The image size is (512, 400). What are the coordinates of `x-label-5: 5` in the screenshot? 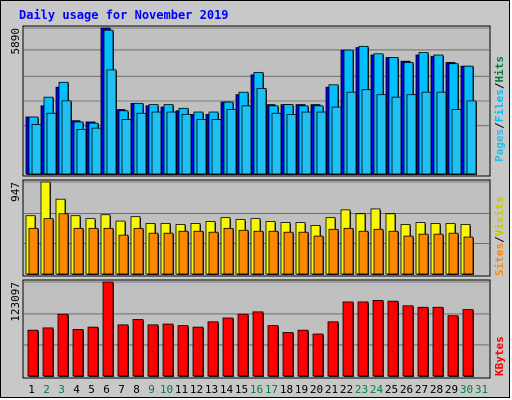 It's located at (91, 389).